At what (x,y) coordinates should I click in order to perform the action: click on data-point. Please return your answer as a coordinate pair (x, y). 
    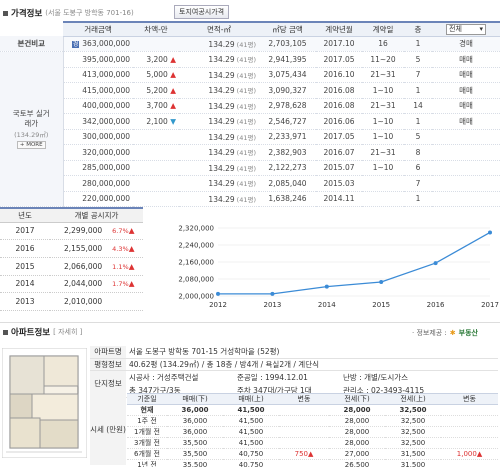
    Looking at the image, I should click on (435, 263).